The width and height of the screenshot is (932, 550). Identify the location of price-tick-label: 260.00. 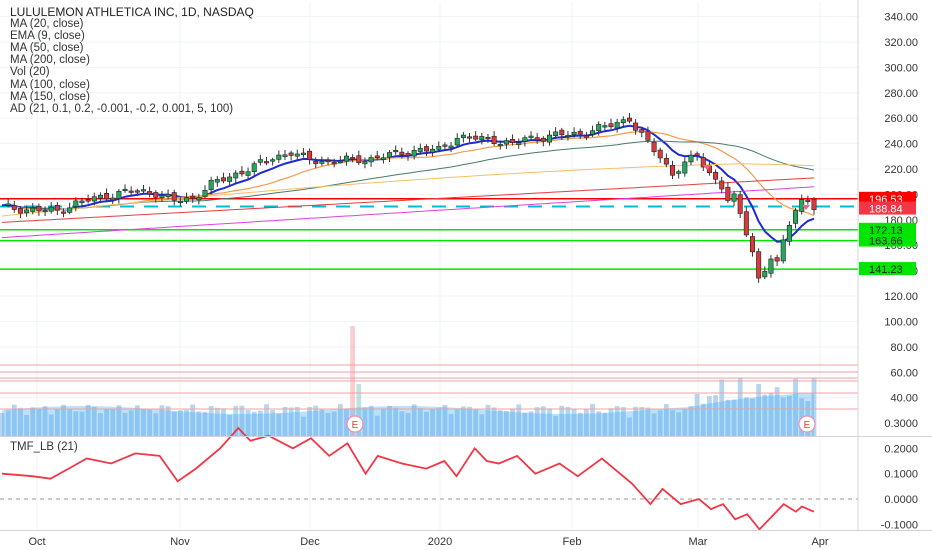
(901, 119).